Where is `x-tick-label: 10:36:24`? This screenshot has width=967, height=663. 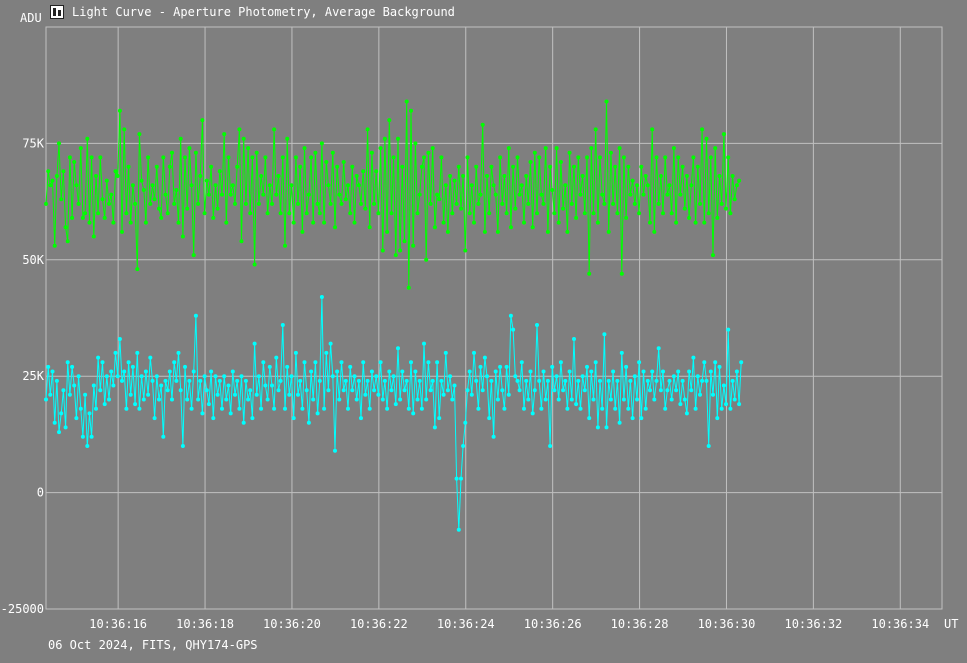 x-tick-label: 10:36:24 is located at coordinates (466, 624).